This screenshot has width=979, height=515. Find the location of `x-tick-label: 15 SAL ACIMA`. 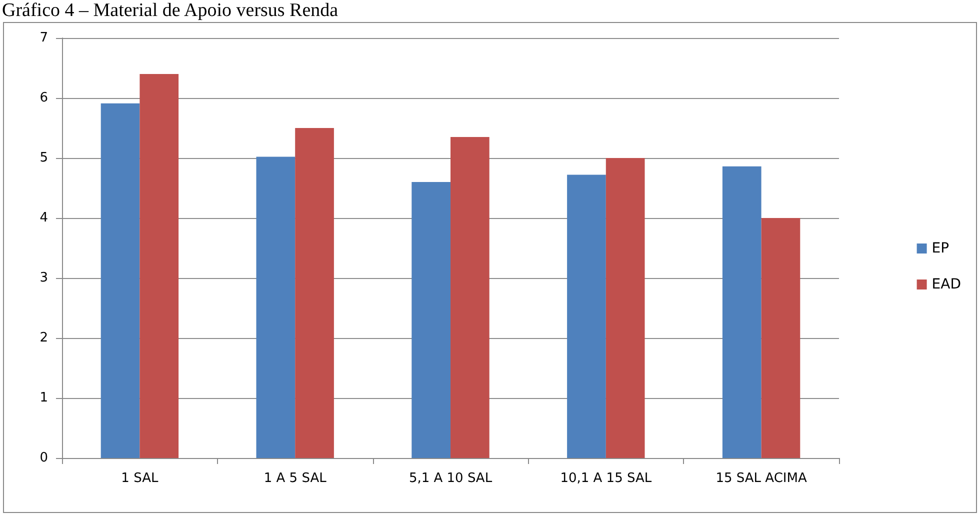

x-tick-label: 15 SAL ACIMA is located at coordinates (761, 478).